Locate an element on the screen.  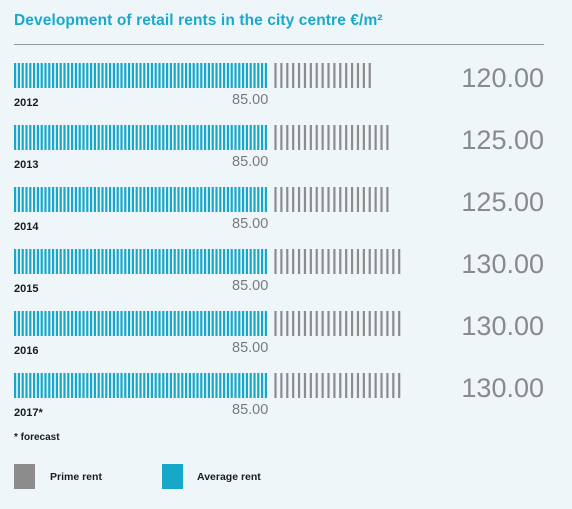
average-value-label: 85.00 is located at coordinates (250, 286).